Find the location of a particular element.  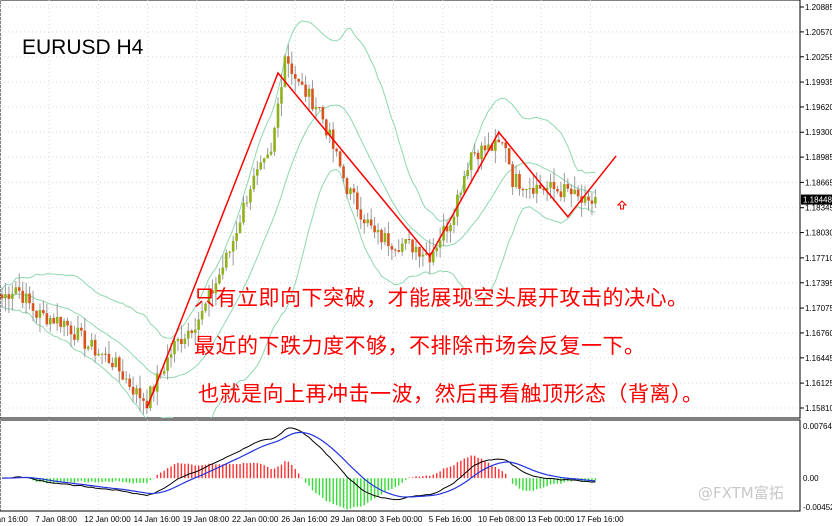

signal-line is located at coordinates (298, 464).